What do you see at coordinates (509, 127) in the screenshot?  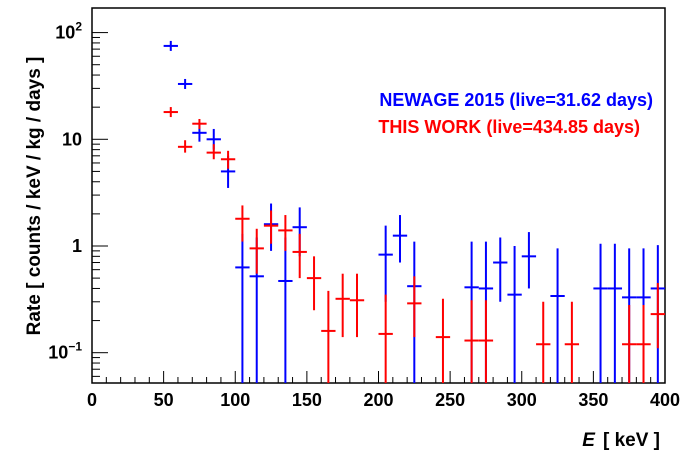 I see `legend-entry-this-work: THIS WORK (live=434.85 days)` at bounding box center [509, 127].